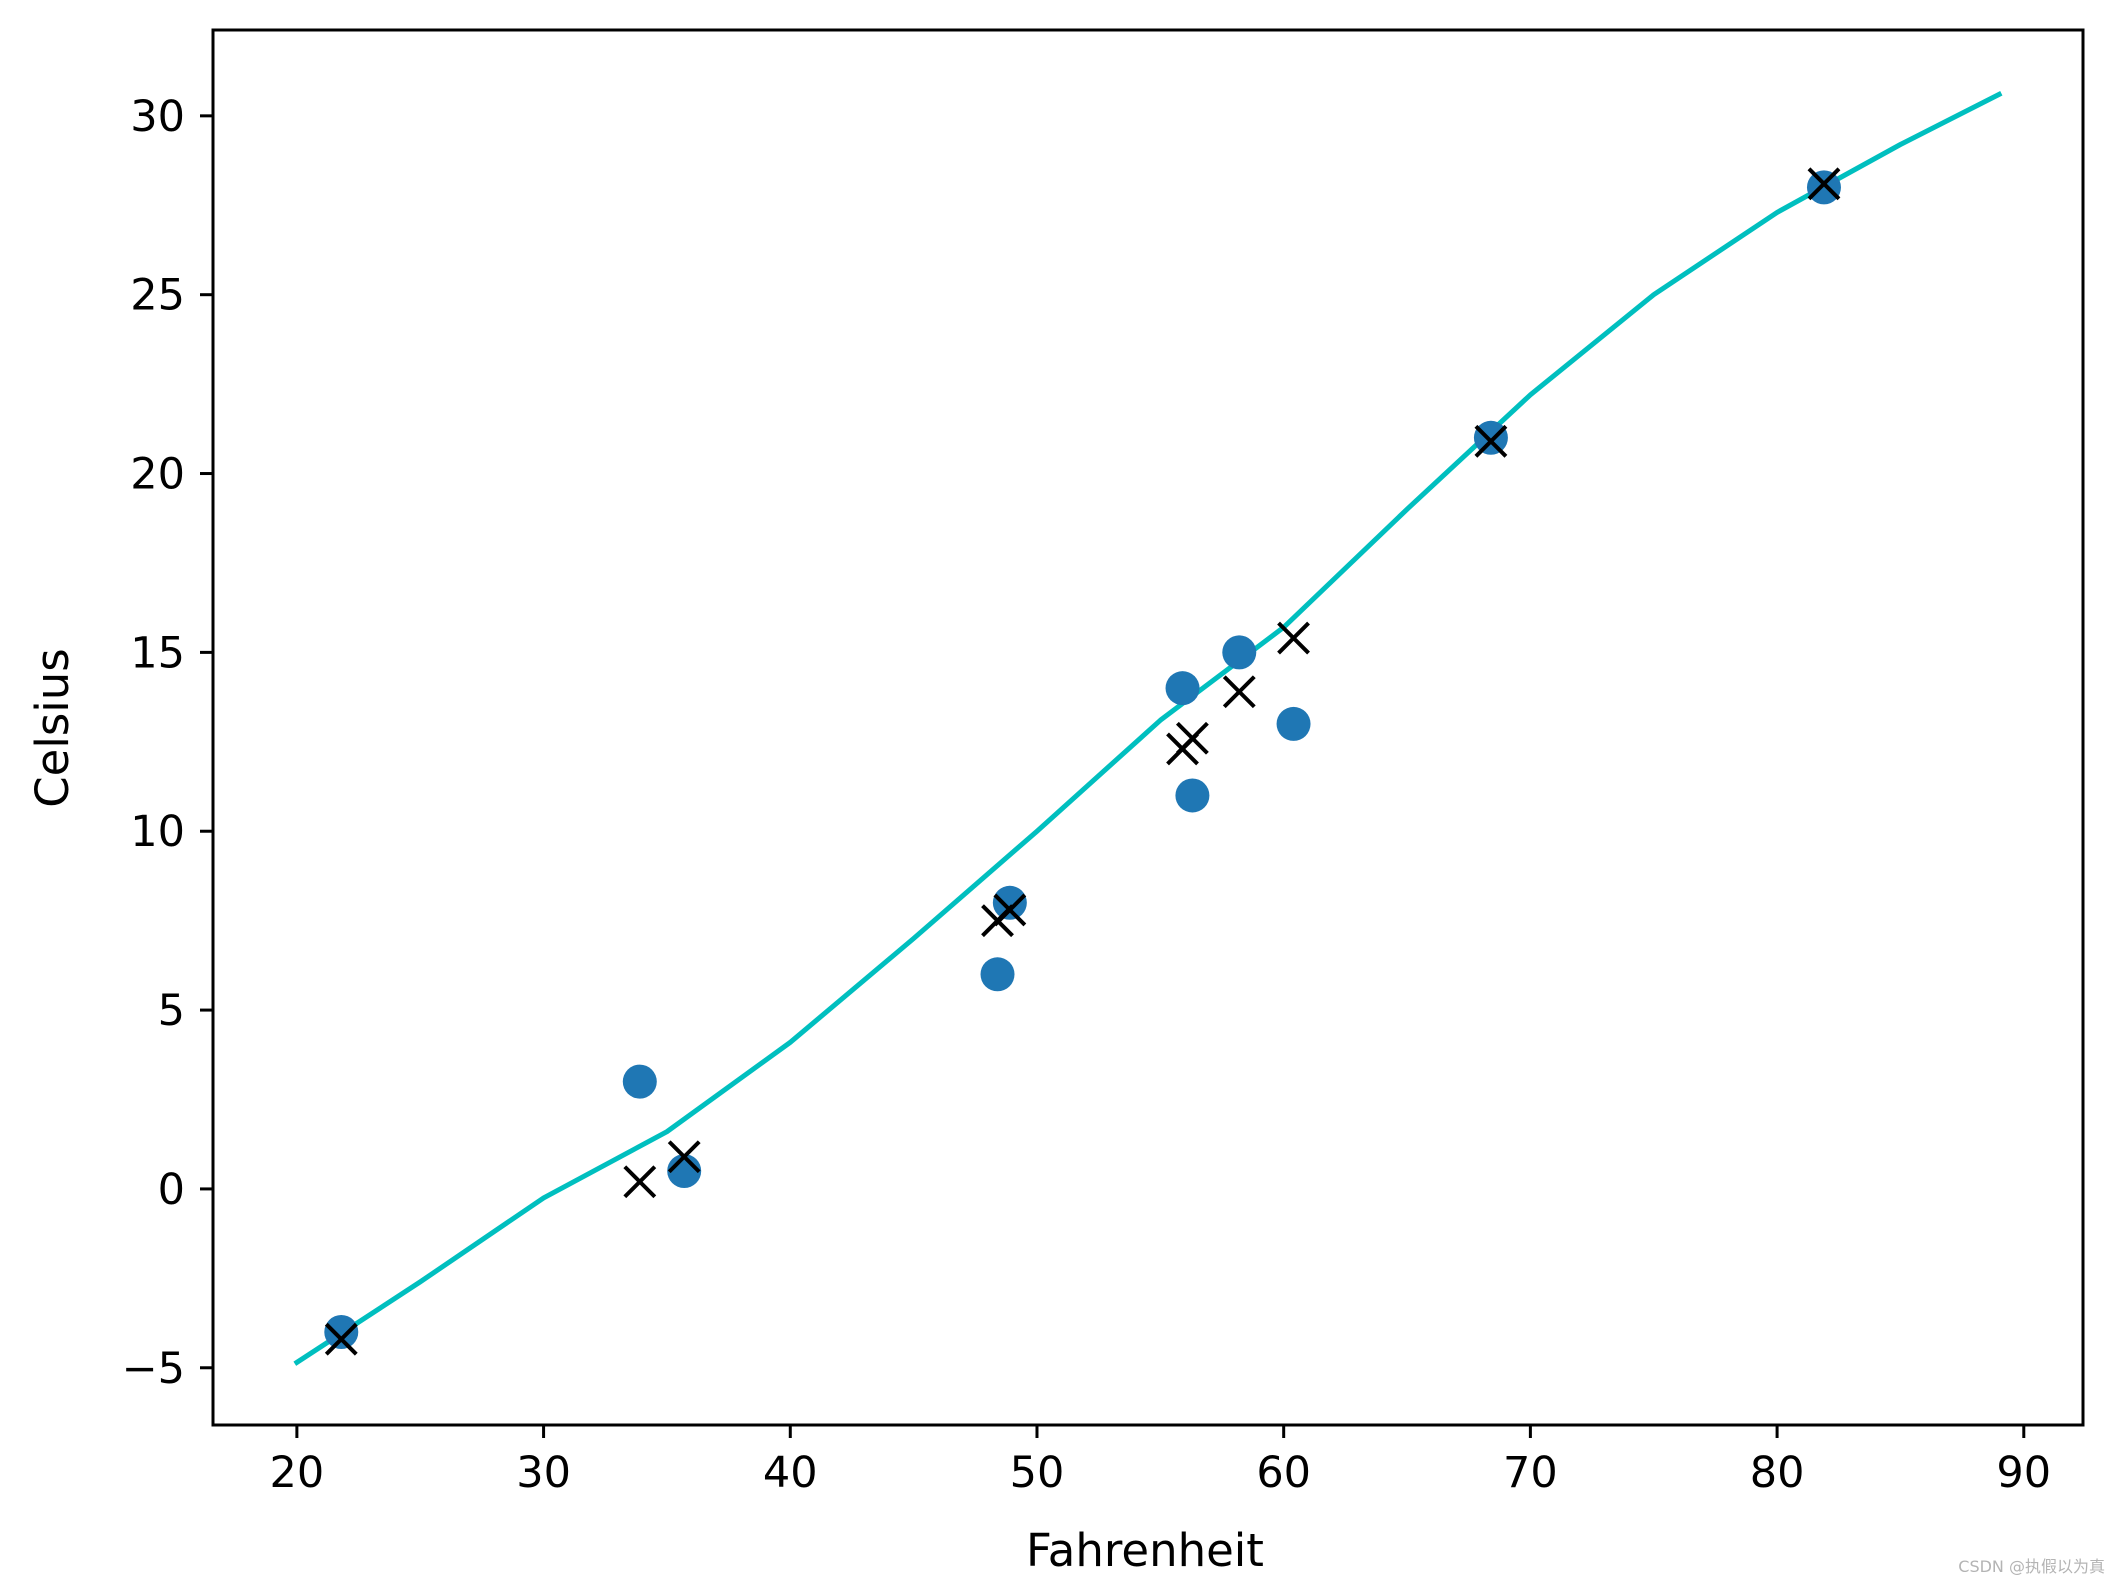  I want to click on y-axis-label: Celsius, so click(52, 728).